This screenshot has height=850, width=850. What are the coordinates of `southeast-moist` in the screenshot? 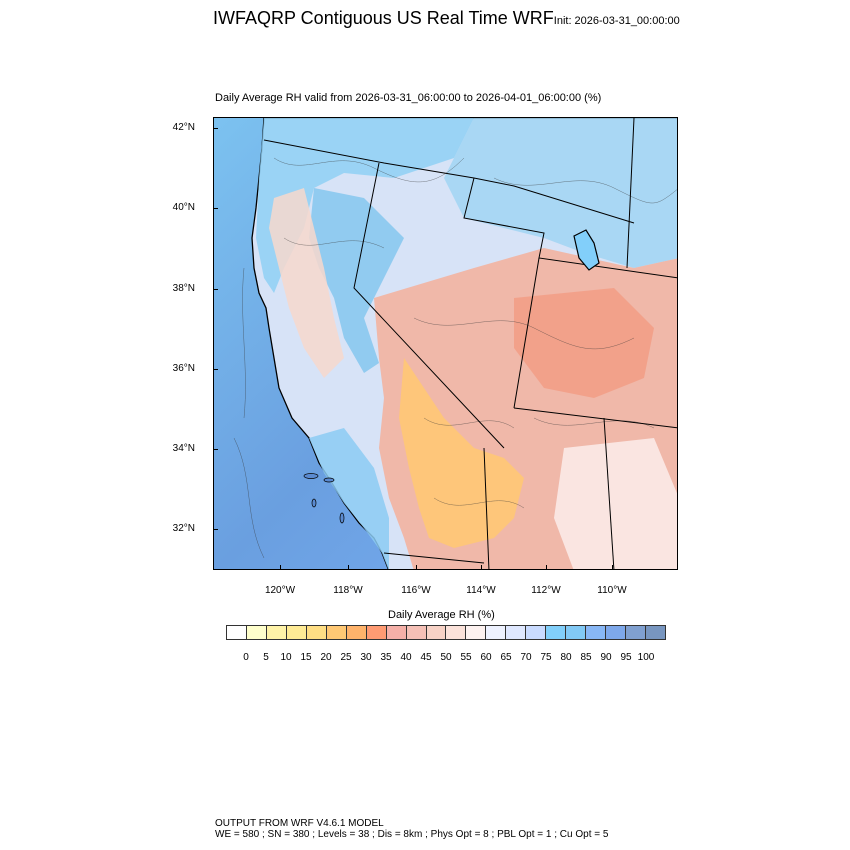 It's located at (615, 503).